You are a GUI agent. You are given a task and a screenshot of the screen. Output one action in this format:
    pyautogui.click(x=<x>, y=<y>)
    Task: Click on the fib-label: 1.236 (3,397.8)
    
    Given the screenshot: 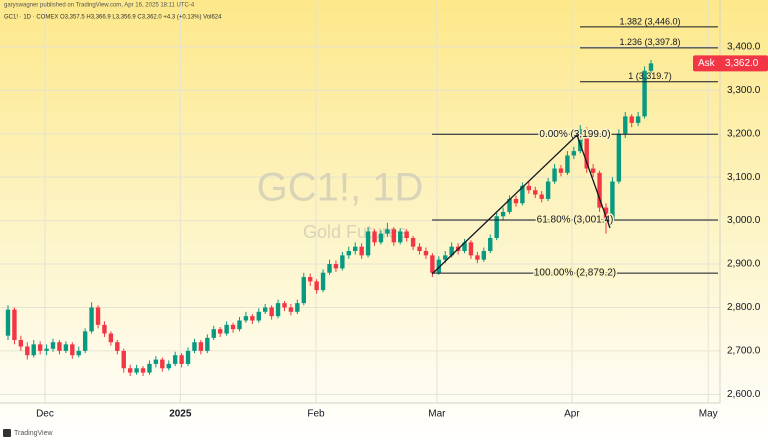 What is the action you would take?
    pyautogui.click(x=649, y=42)
    